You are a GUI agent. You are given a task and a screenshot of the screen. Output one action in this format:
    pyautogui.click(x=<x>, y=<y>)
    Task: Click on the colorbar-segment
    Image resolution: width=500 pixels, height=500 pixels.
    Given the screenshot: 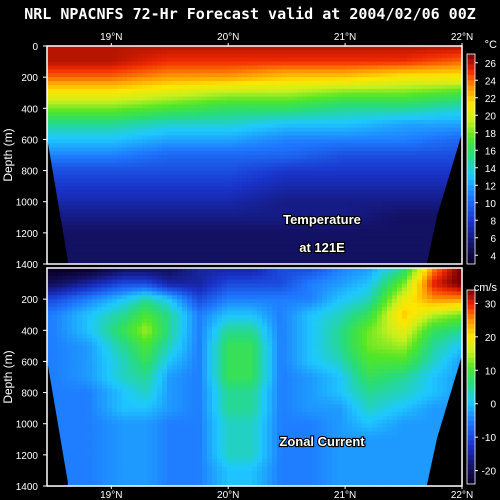 What is the action you would take?
    pyautogui.click(x=471, y=209)
    